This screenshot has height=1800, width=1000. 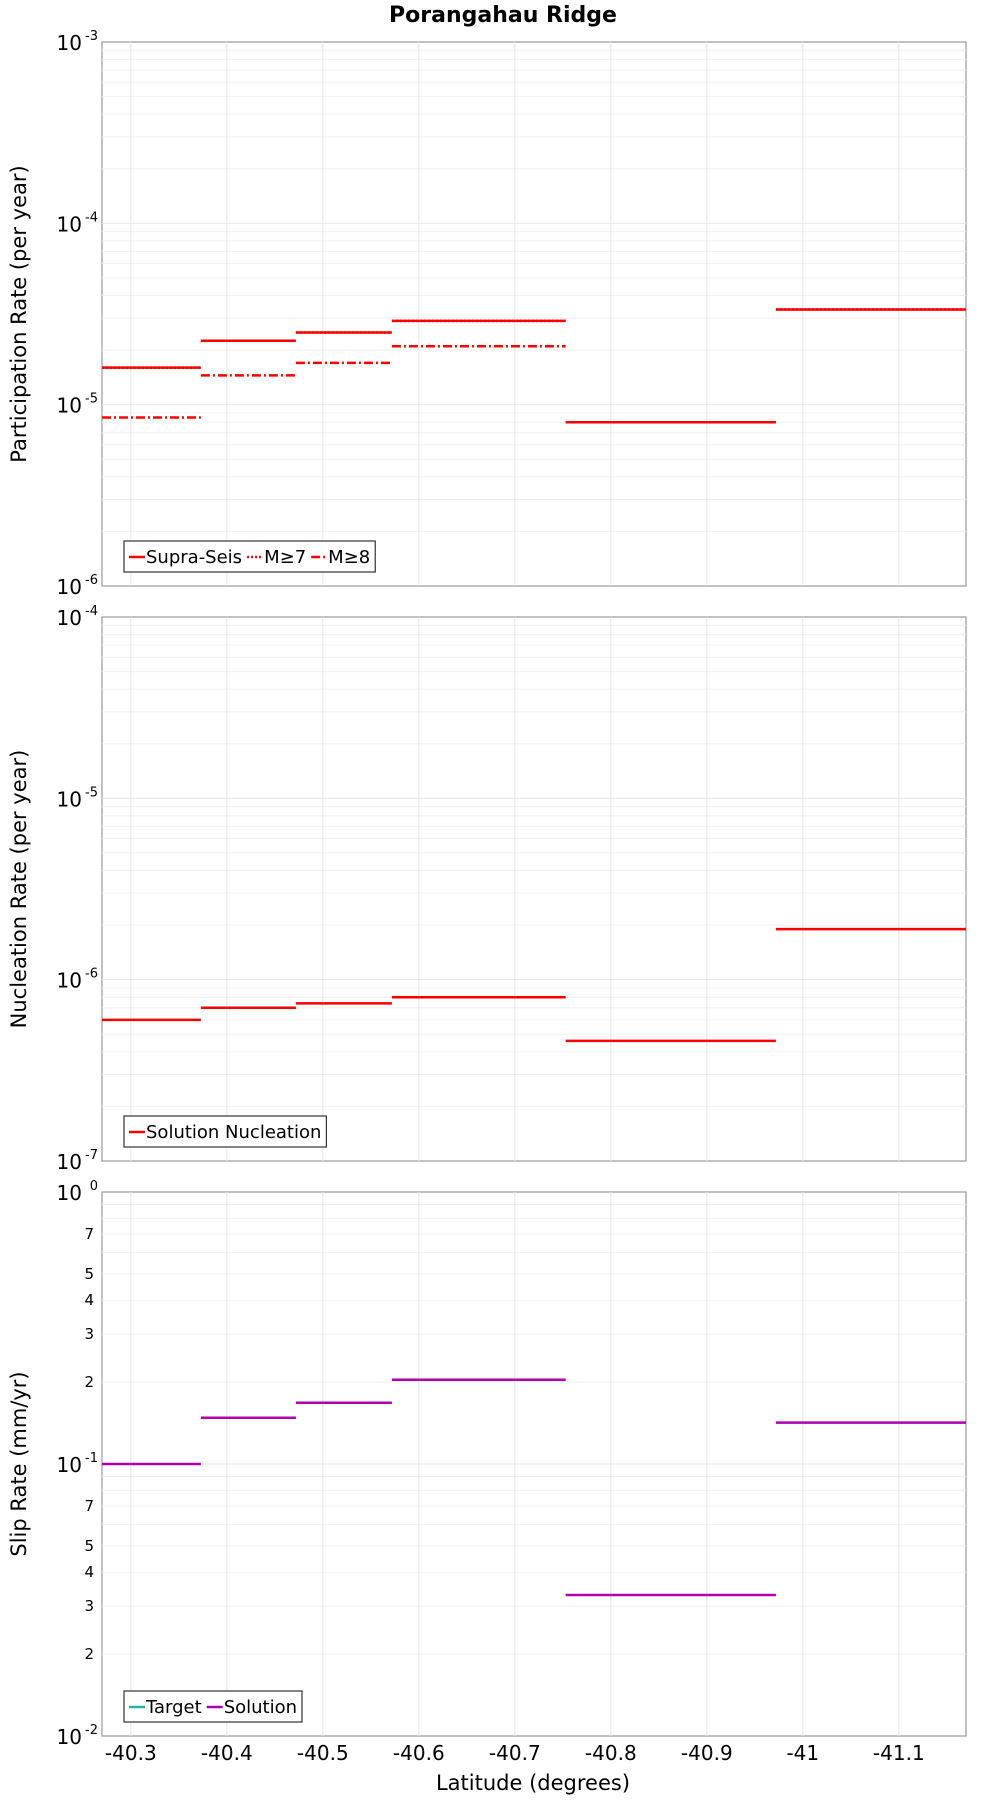 I want to click on legend-label: Solution, so click(x=260, y=1707).